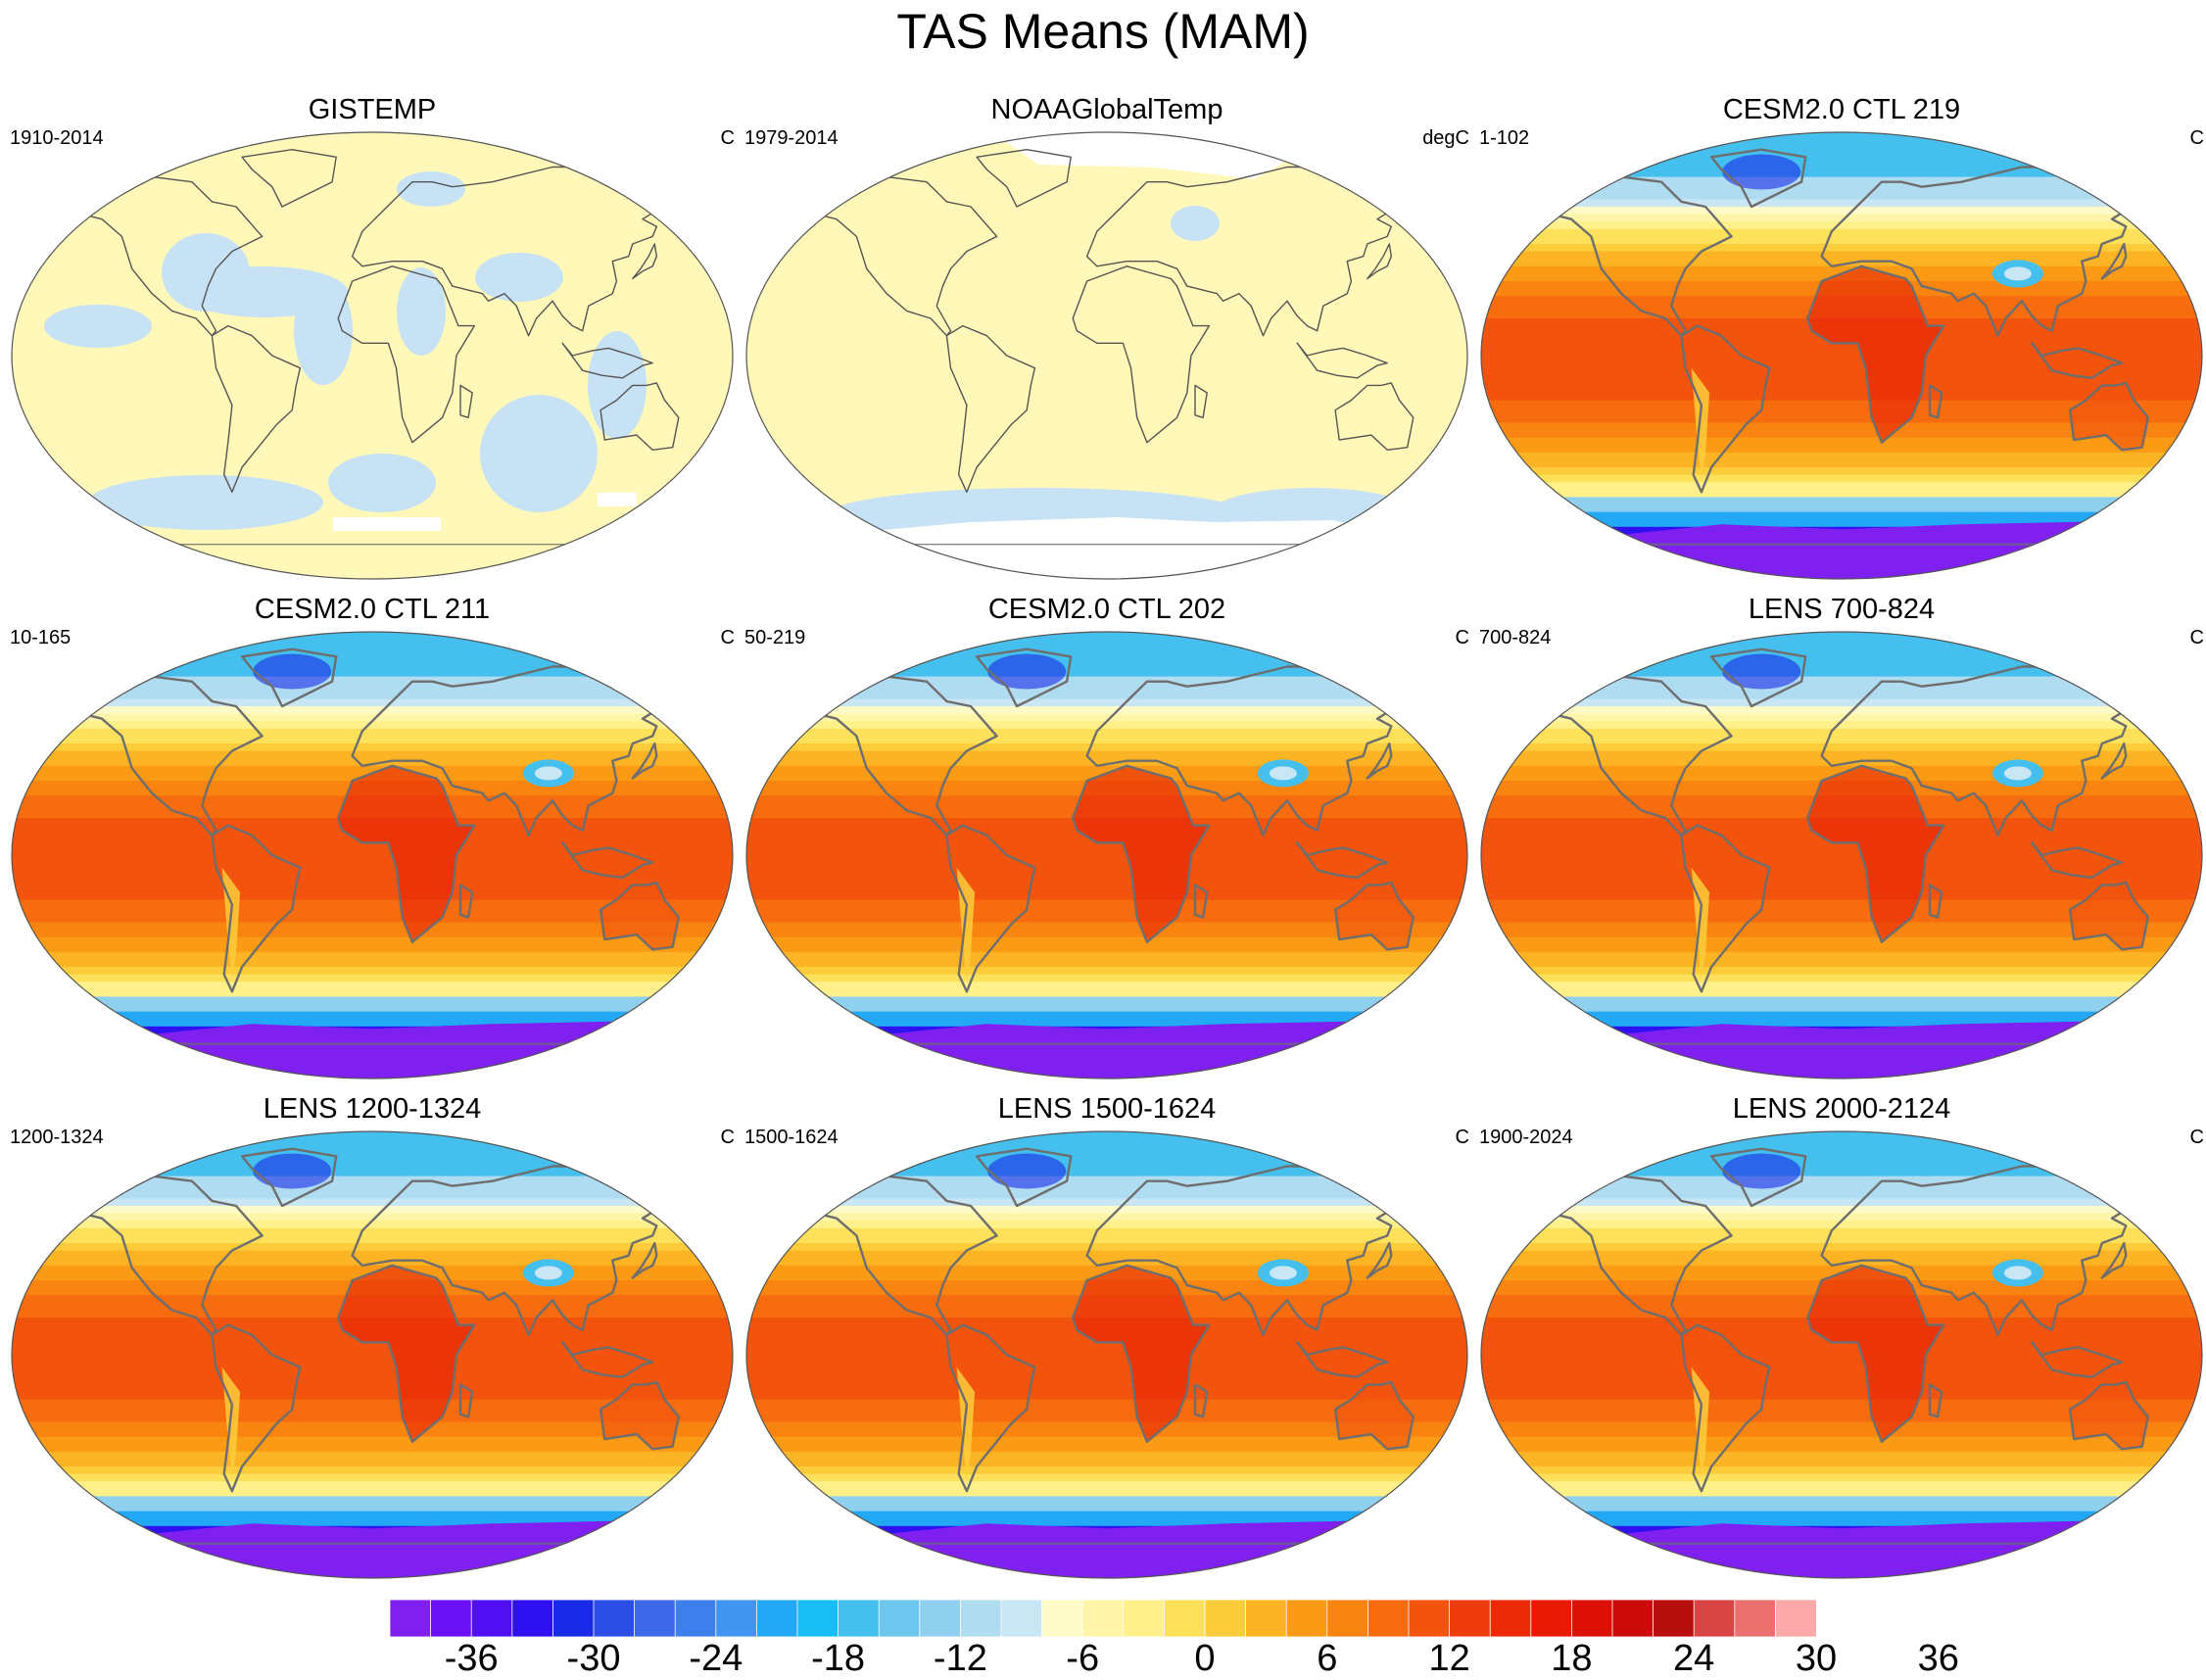 The width and height of the screenshot is (2206, 1680). I want to click on map-panel: GISTEMP 1910-2014 C, so click(372, 338).